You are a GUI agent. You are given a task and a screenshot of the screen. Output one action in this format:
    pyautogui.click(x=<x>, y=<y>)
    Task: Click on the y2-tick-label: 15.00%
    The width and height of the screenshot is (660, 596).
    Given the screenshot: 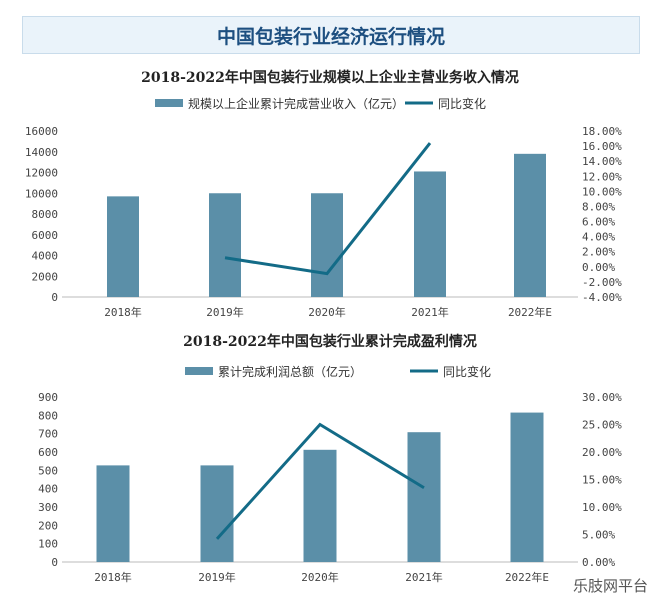 What is the action you would take?
    pyautogui.click(x=602, y=480)
    